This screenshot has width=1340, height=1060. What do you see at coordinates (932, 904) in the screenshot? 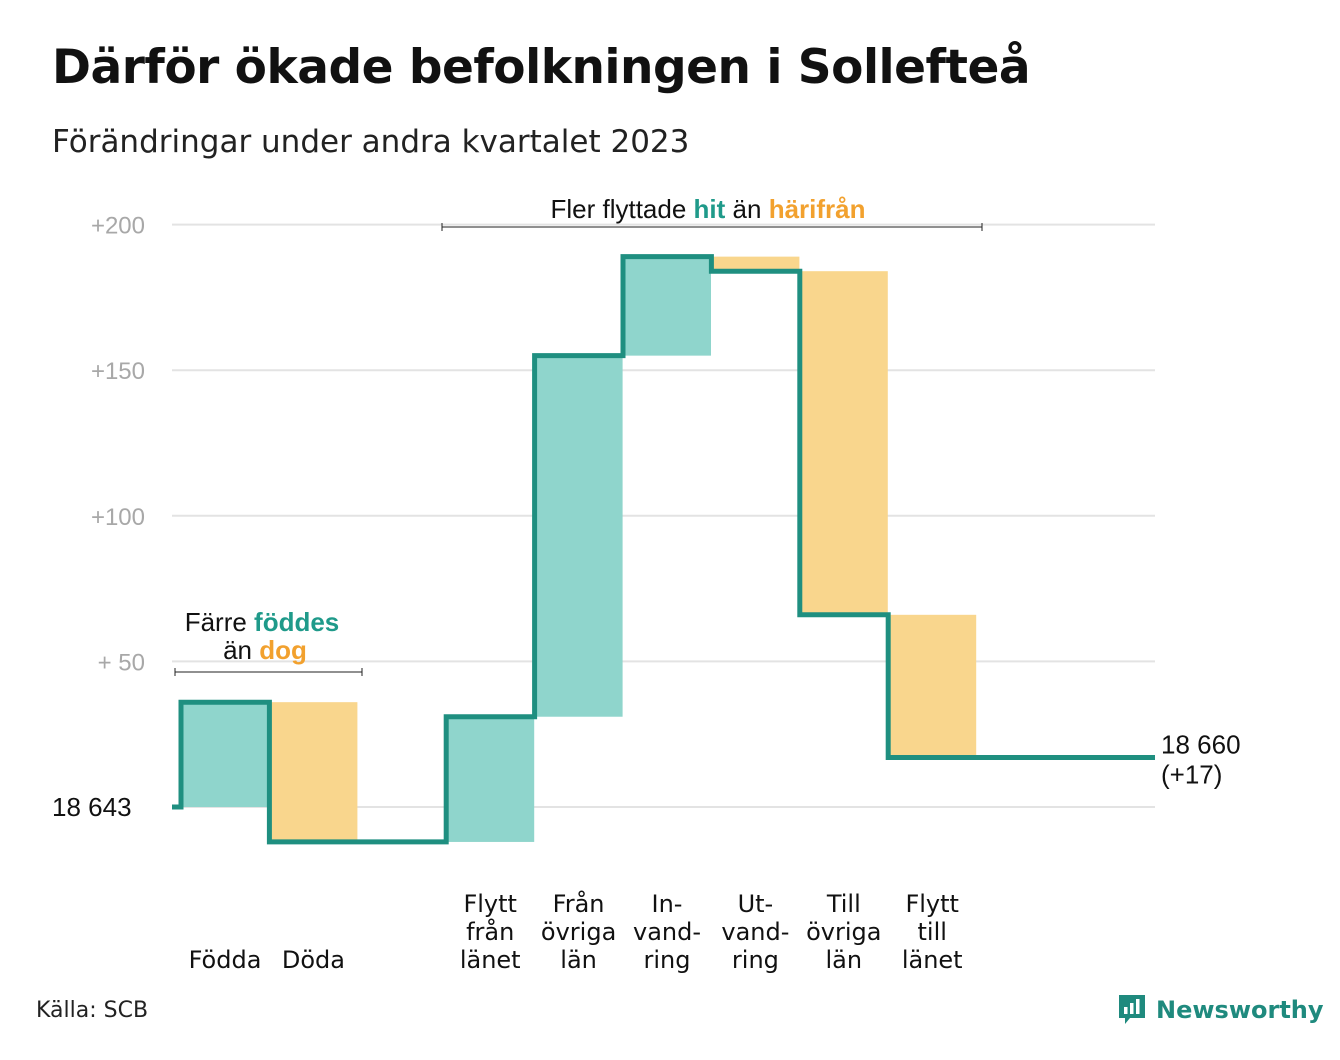
I see `category-label-8: Flytt` at bounding box center [932, 904].